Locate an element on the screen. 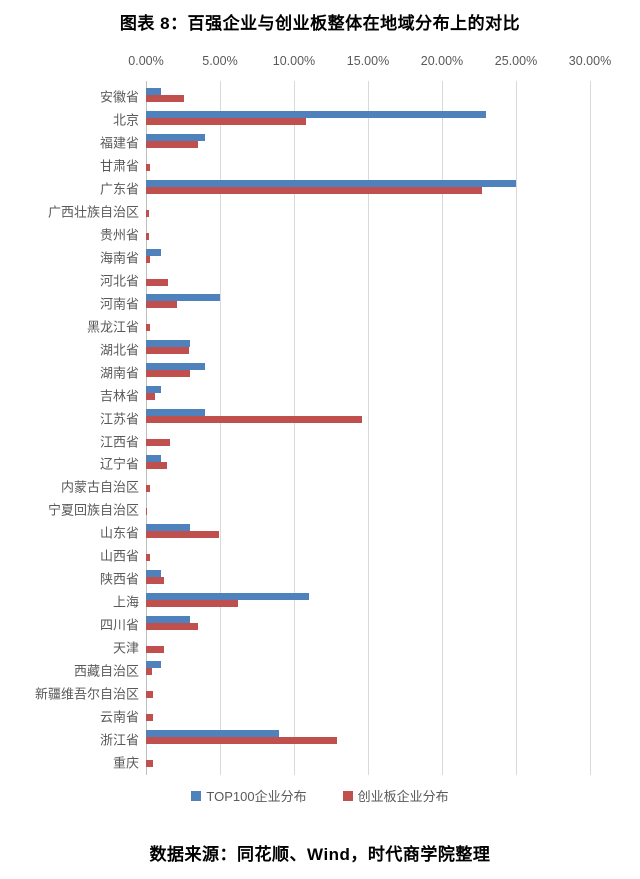  category-row: 陕西省 is located at coordinates (345, 578).